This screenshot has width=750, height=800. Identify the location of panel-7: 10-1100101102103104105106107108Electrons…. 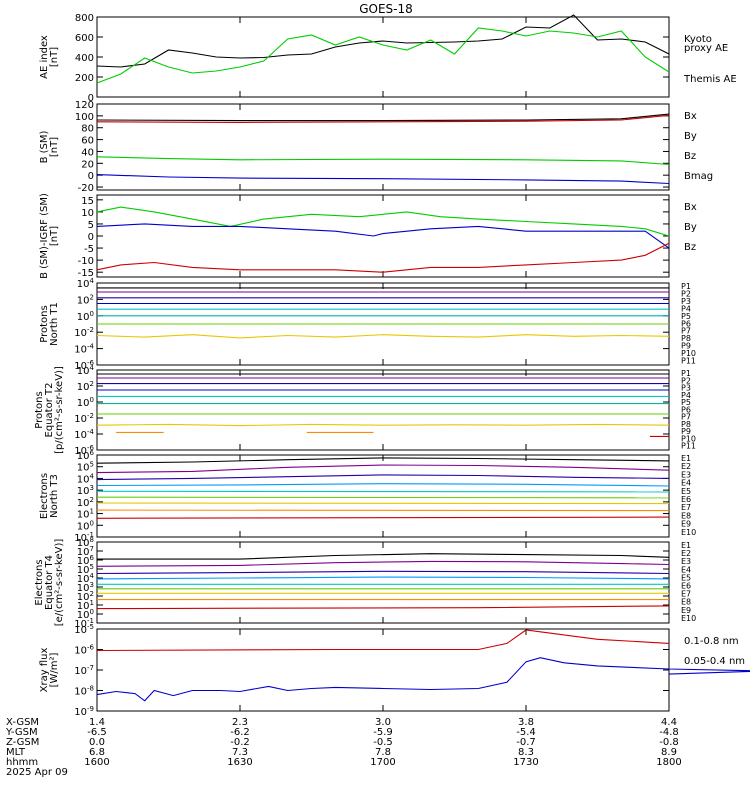
(365, 583).